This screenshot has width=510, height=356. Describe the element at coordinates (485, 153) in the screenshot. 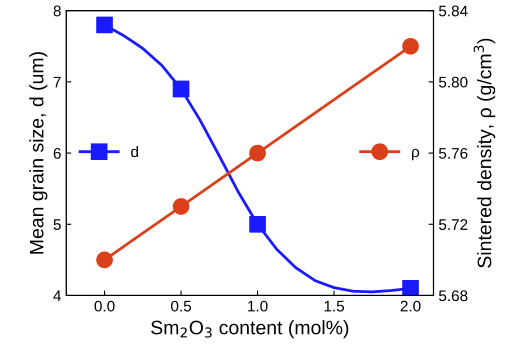

I see `y2-axis-title: Sintered density, ρ (g/cm$^{3}$)` at that location.